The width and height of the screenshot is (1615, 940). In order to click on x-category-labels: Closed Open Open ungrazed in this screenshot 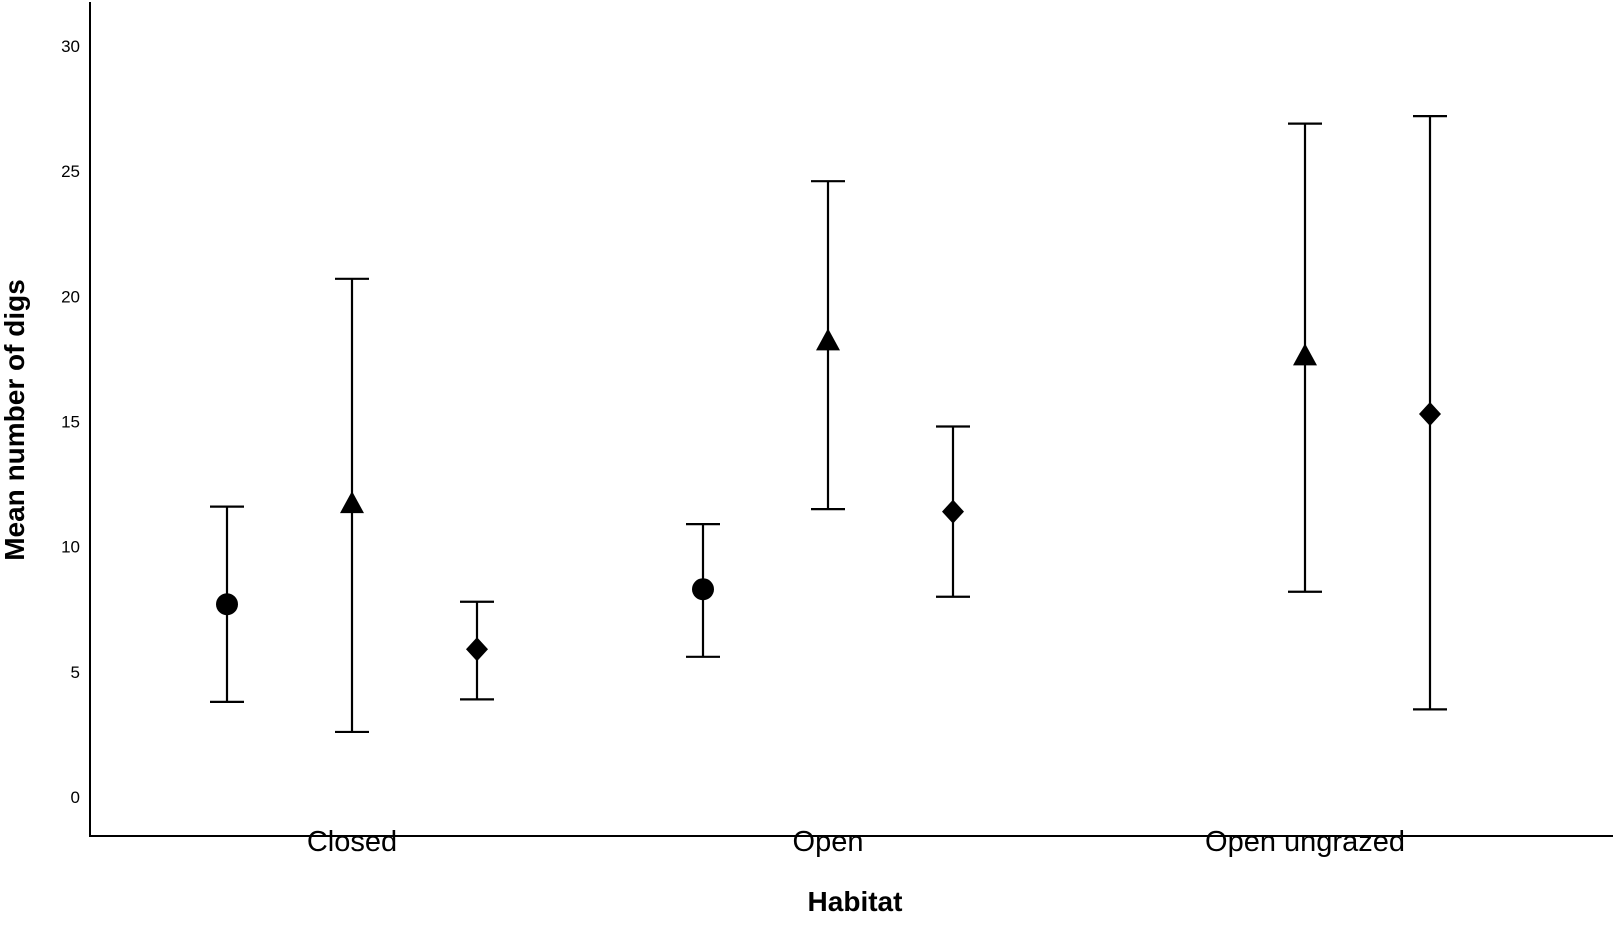, I will do `click(856, 842)`.